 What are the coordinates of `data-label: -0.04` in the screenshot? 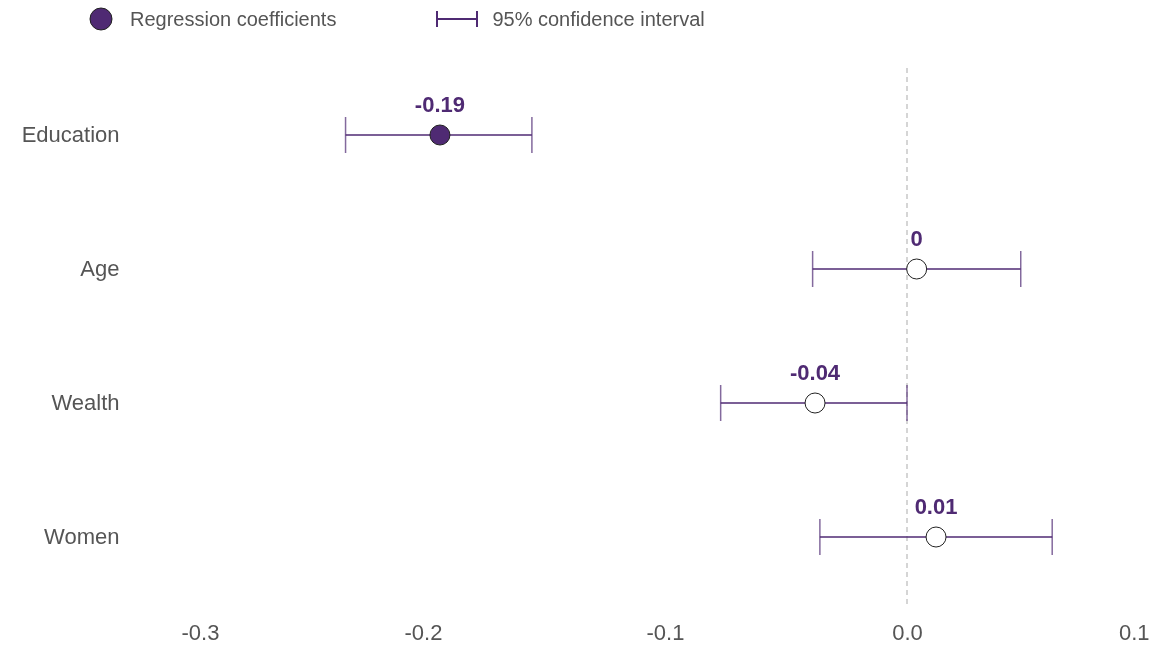 It's located at (815, 372).